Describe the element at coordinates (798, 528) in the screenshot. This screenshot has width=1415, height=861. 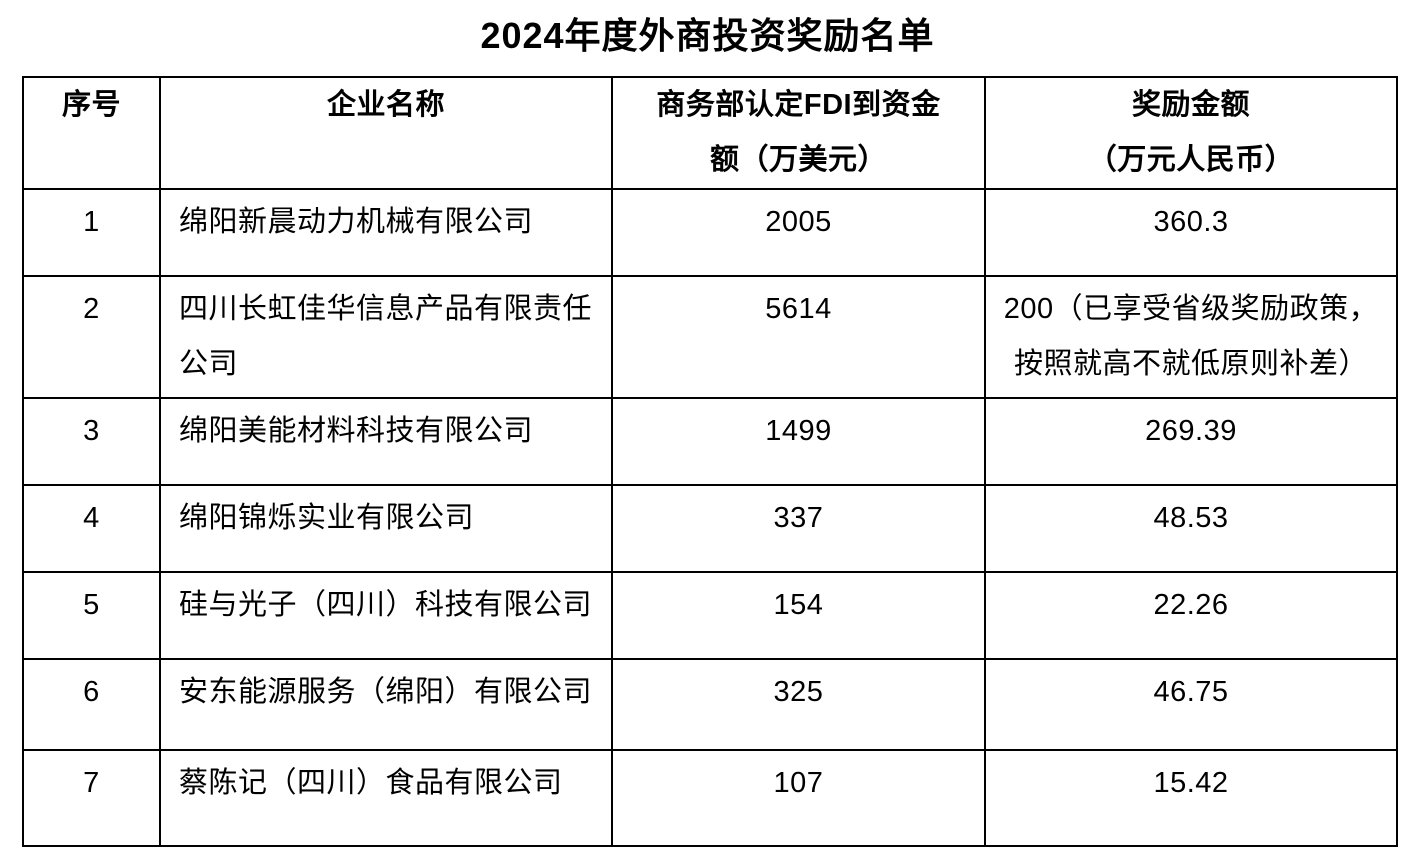
I see `fdi-amount-cell: 337` at that location.